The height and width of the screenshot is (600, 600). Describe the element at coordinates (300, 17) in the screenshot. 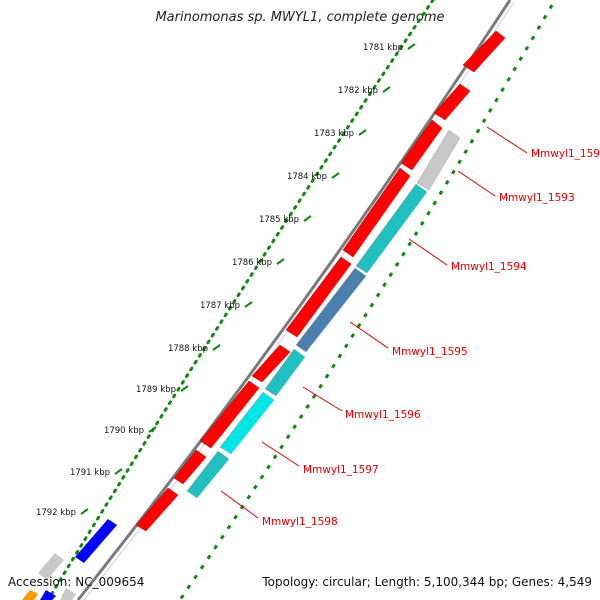

I see `map-title: Marinomonas sp. MWYL1, complete genome` at that location.